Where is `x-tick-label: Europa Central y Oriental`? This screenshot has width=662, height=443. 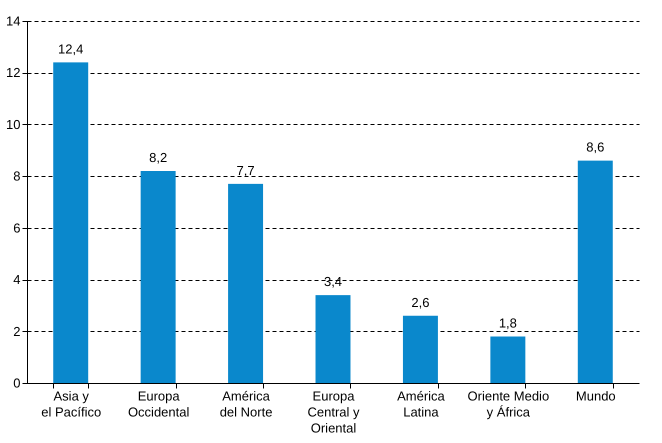 x-tick-label: Europa Central y Oriental is located at coordinates (333, 412).